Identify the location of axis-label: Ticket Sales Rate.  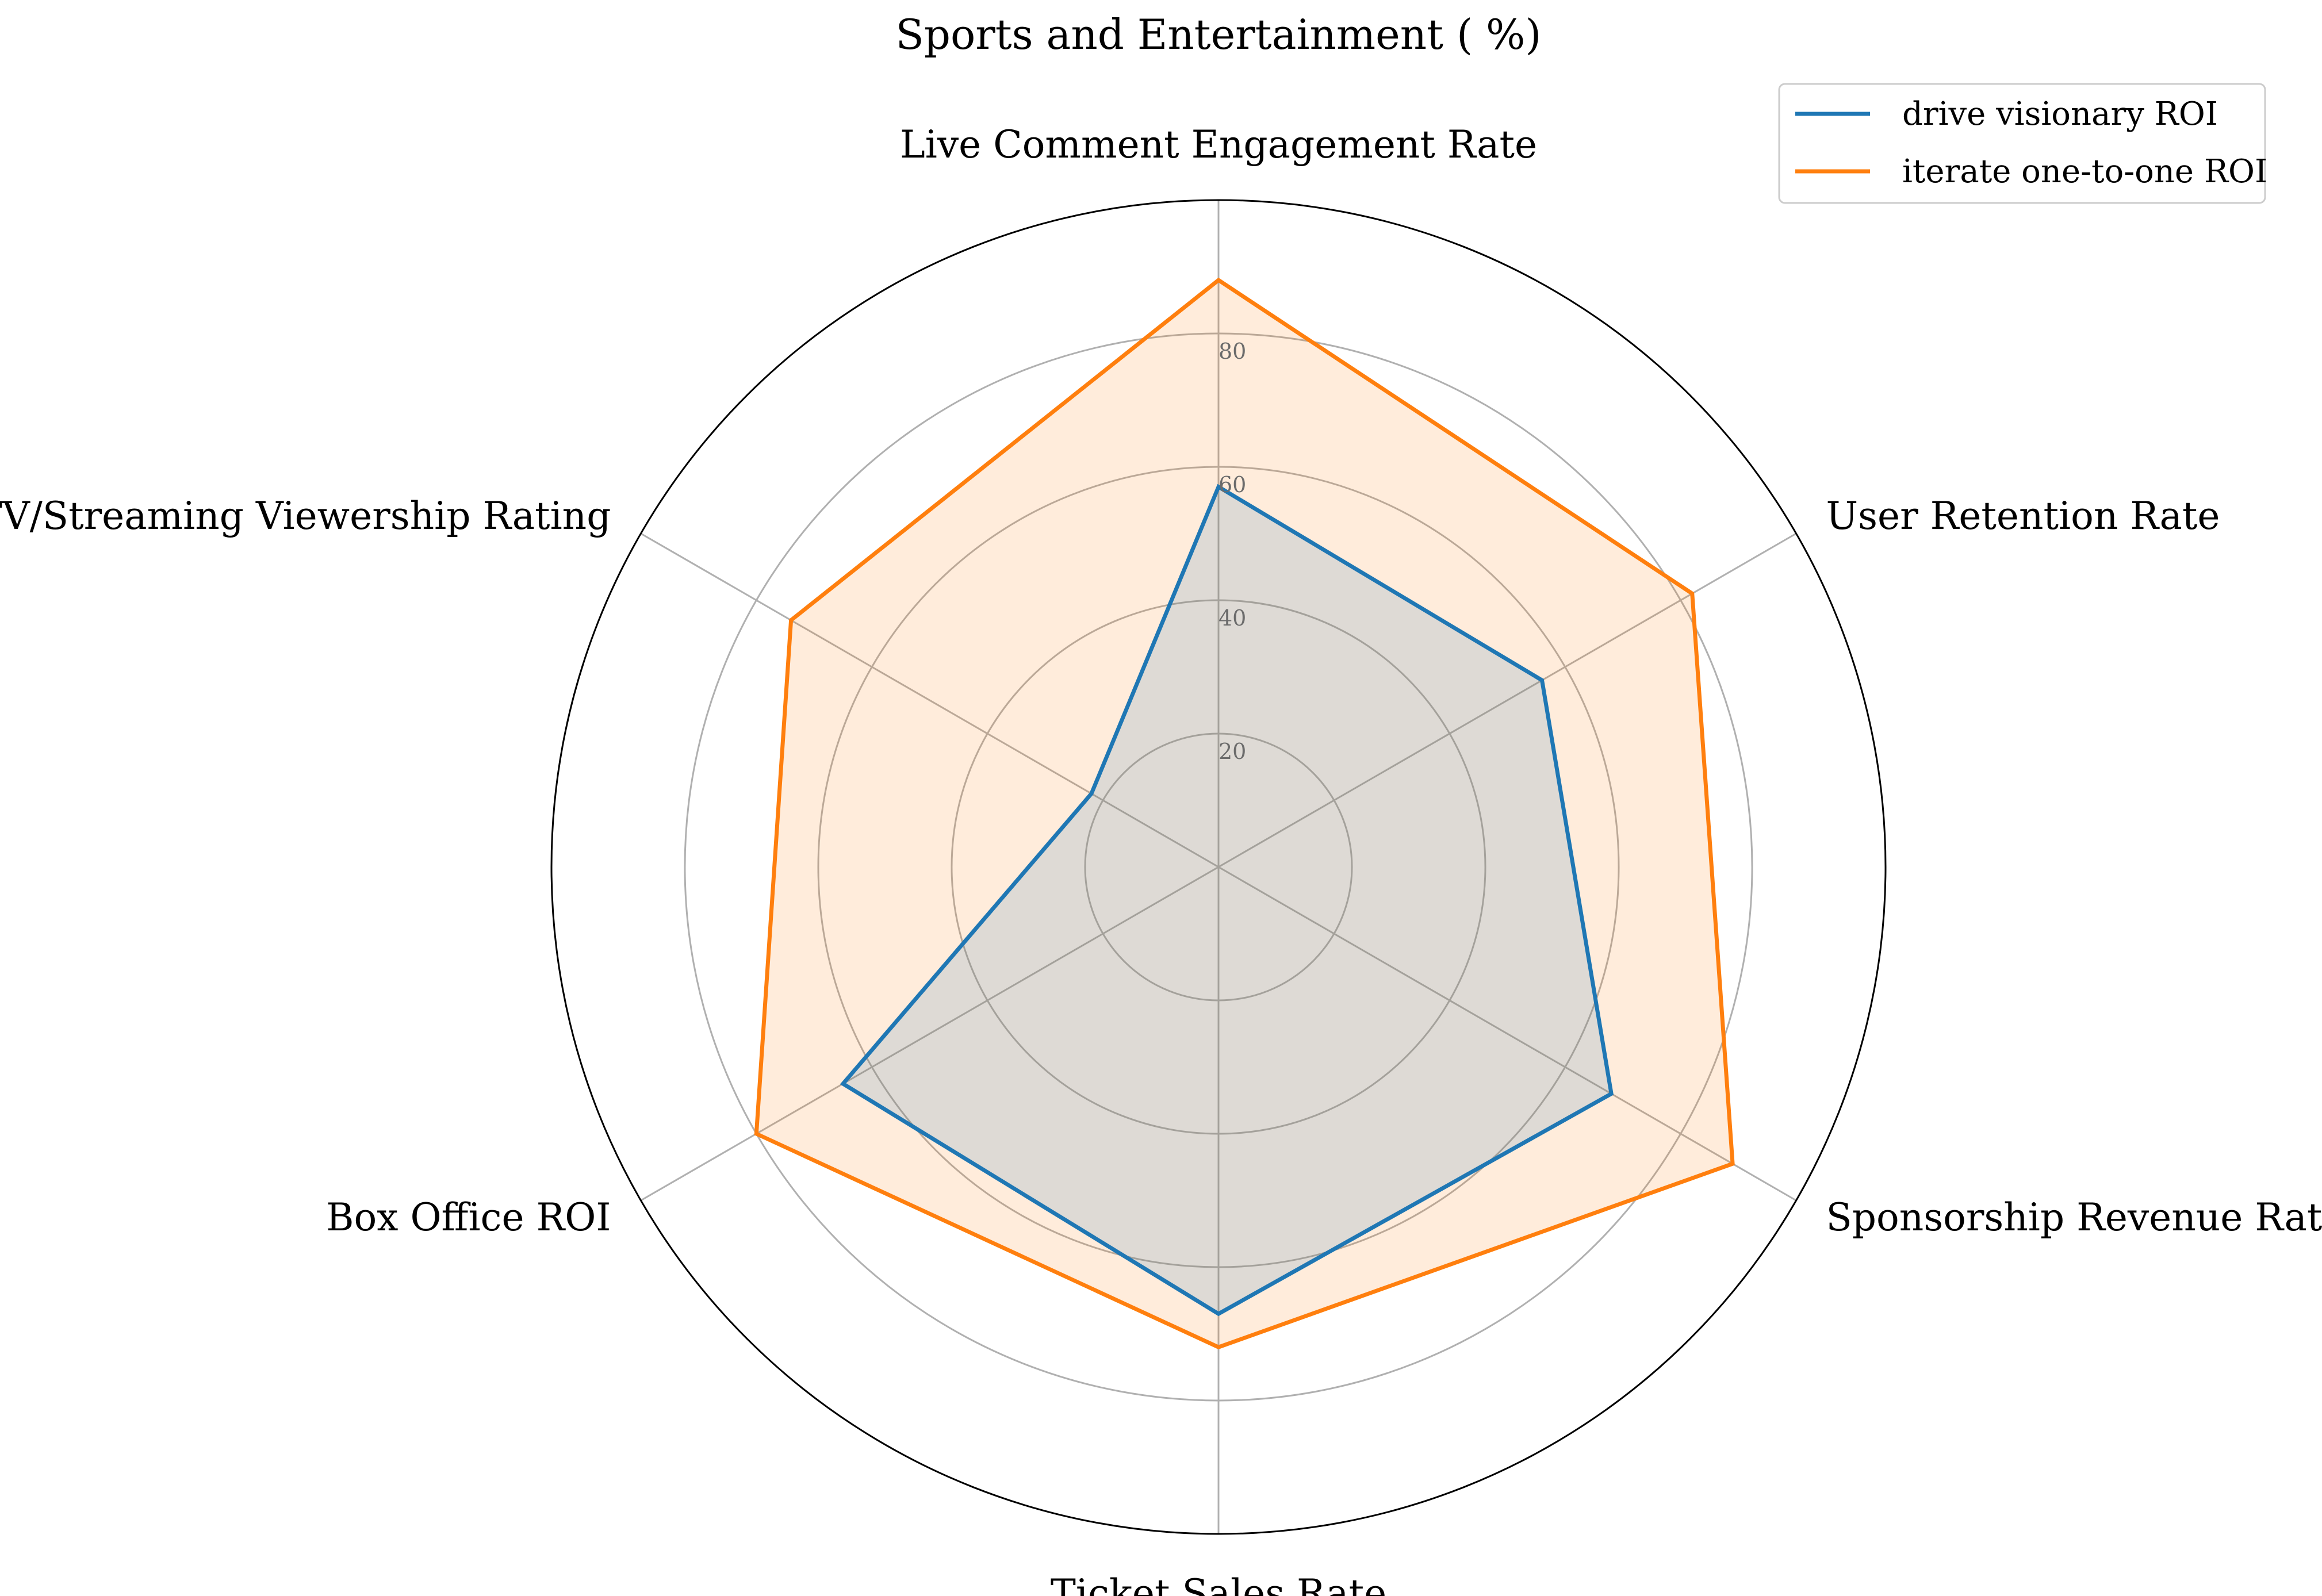
(1218, 1583).